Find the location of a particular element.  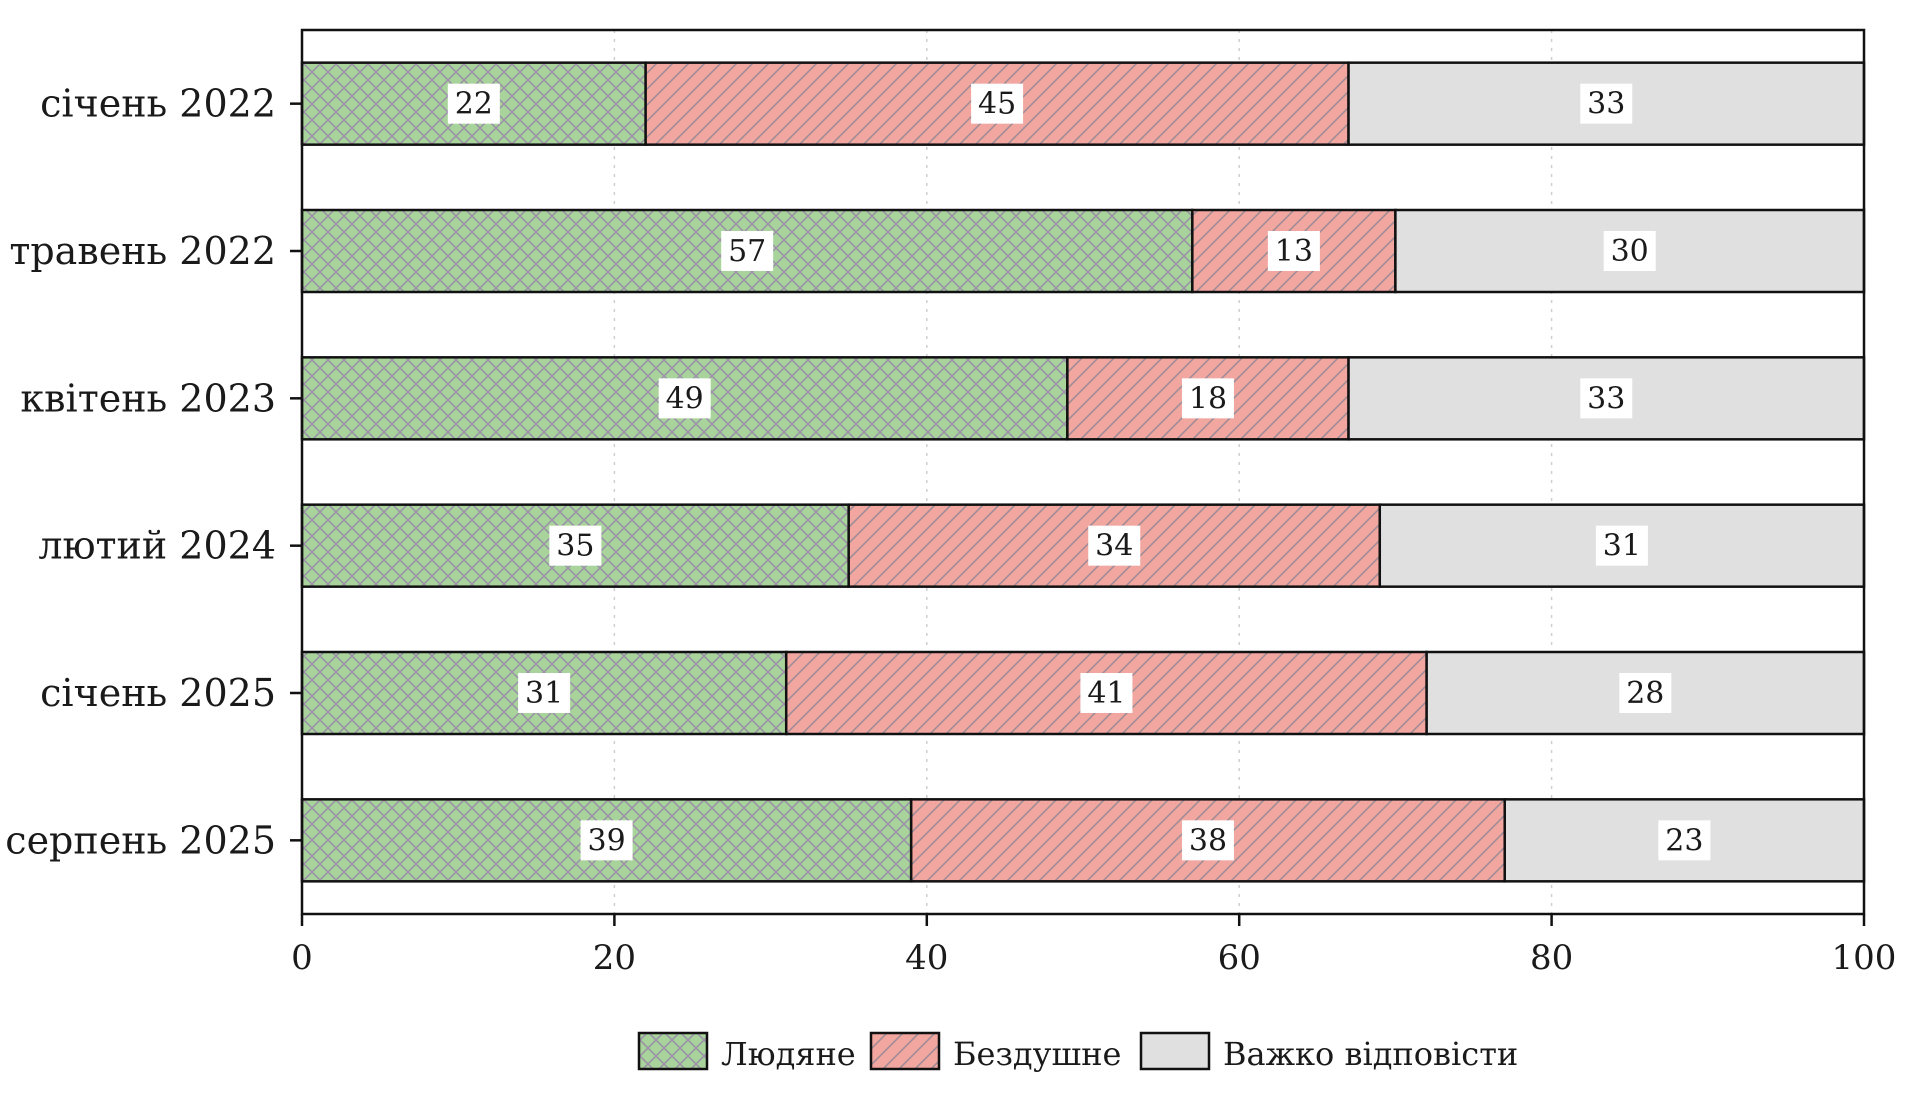

data-label: 18 is located at coordinates (1208, 398).